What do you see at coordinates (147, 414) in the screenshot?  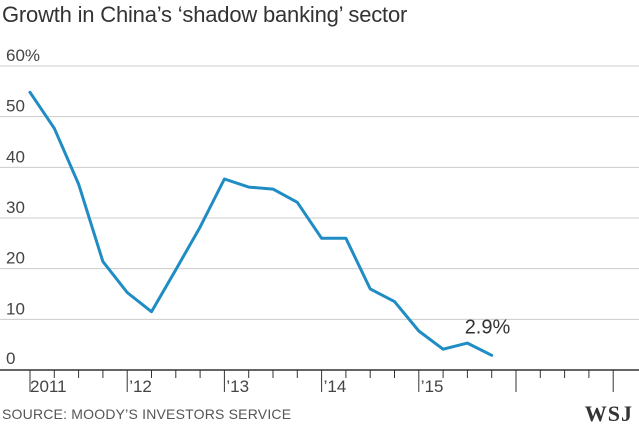 I see `source-note: SOURCE: MOODY’S INVESTORS SERVICE` at bounding box center [147, 414].